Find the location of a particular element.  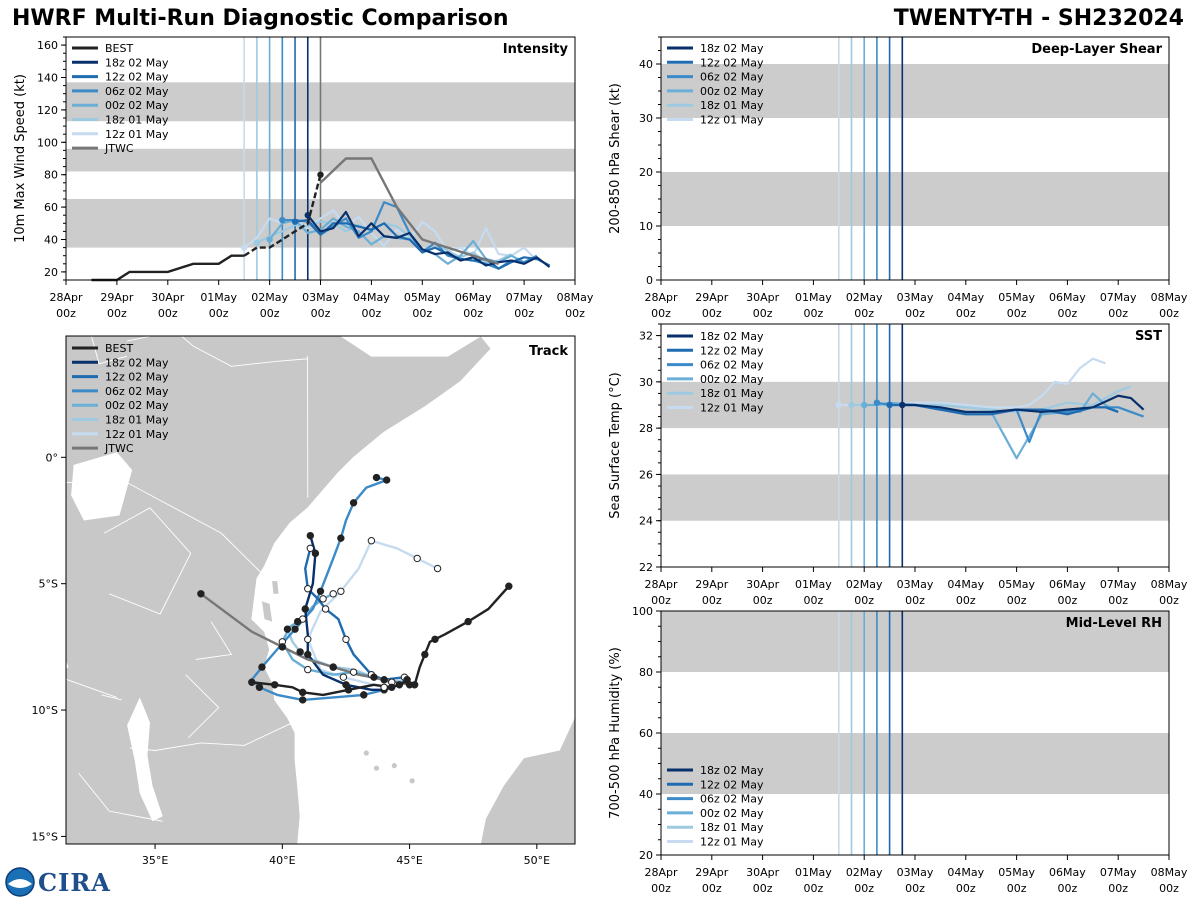

sst-xtick-label-4: 02May is located at coordinates (864, 584).